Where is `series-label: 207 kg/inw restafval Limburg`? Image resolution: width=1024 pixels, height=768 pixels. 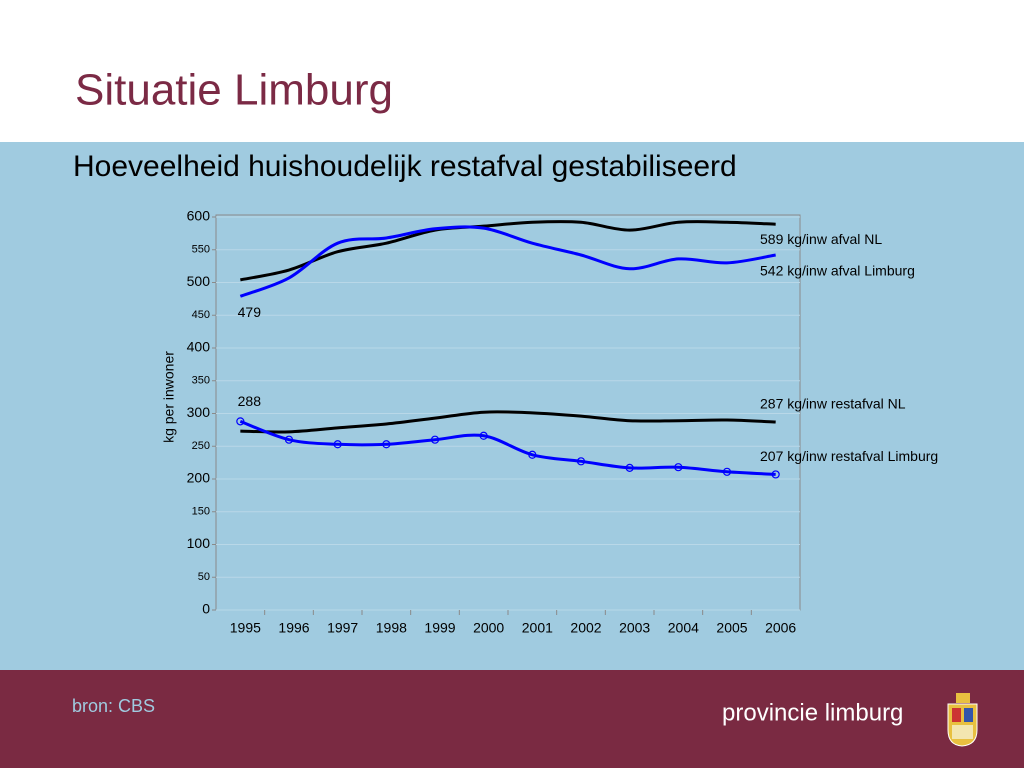
series-label: 207 kg/inw restafval Limburg is located at coordinates (849, 456).